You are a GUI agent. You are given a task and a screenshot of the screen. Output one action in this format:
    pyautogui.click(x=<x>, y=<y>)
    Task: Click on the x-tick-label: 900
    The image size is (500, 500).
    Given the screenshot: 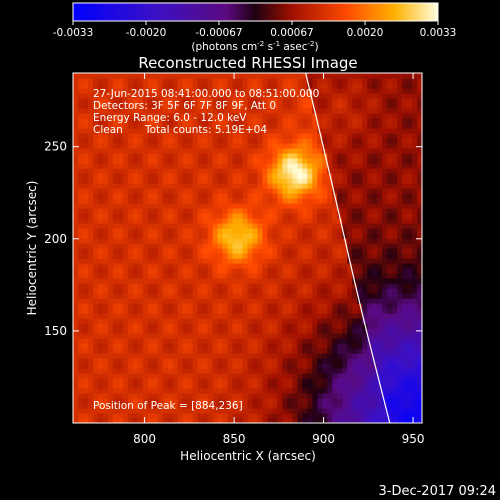 What is the action you would take?
    pyautogui.click(x=323, y=439)
    